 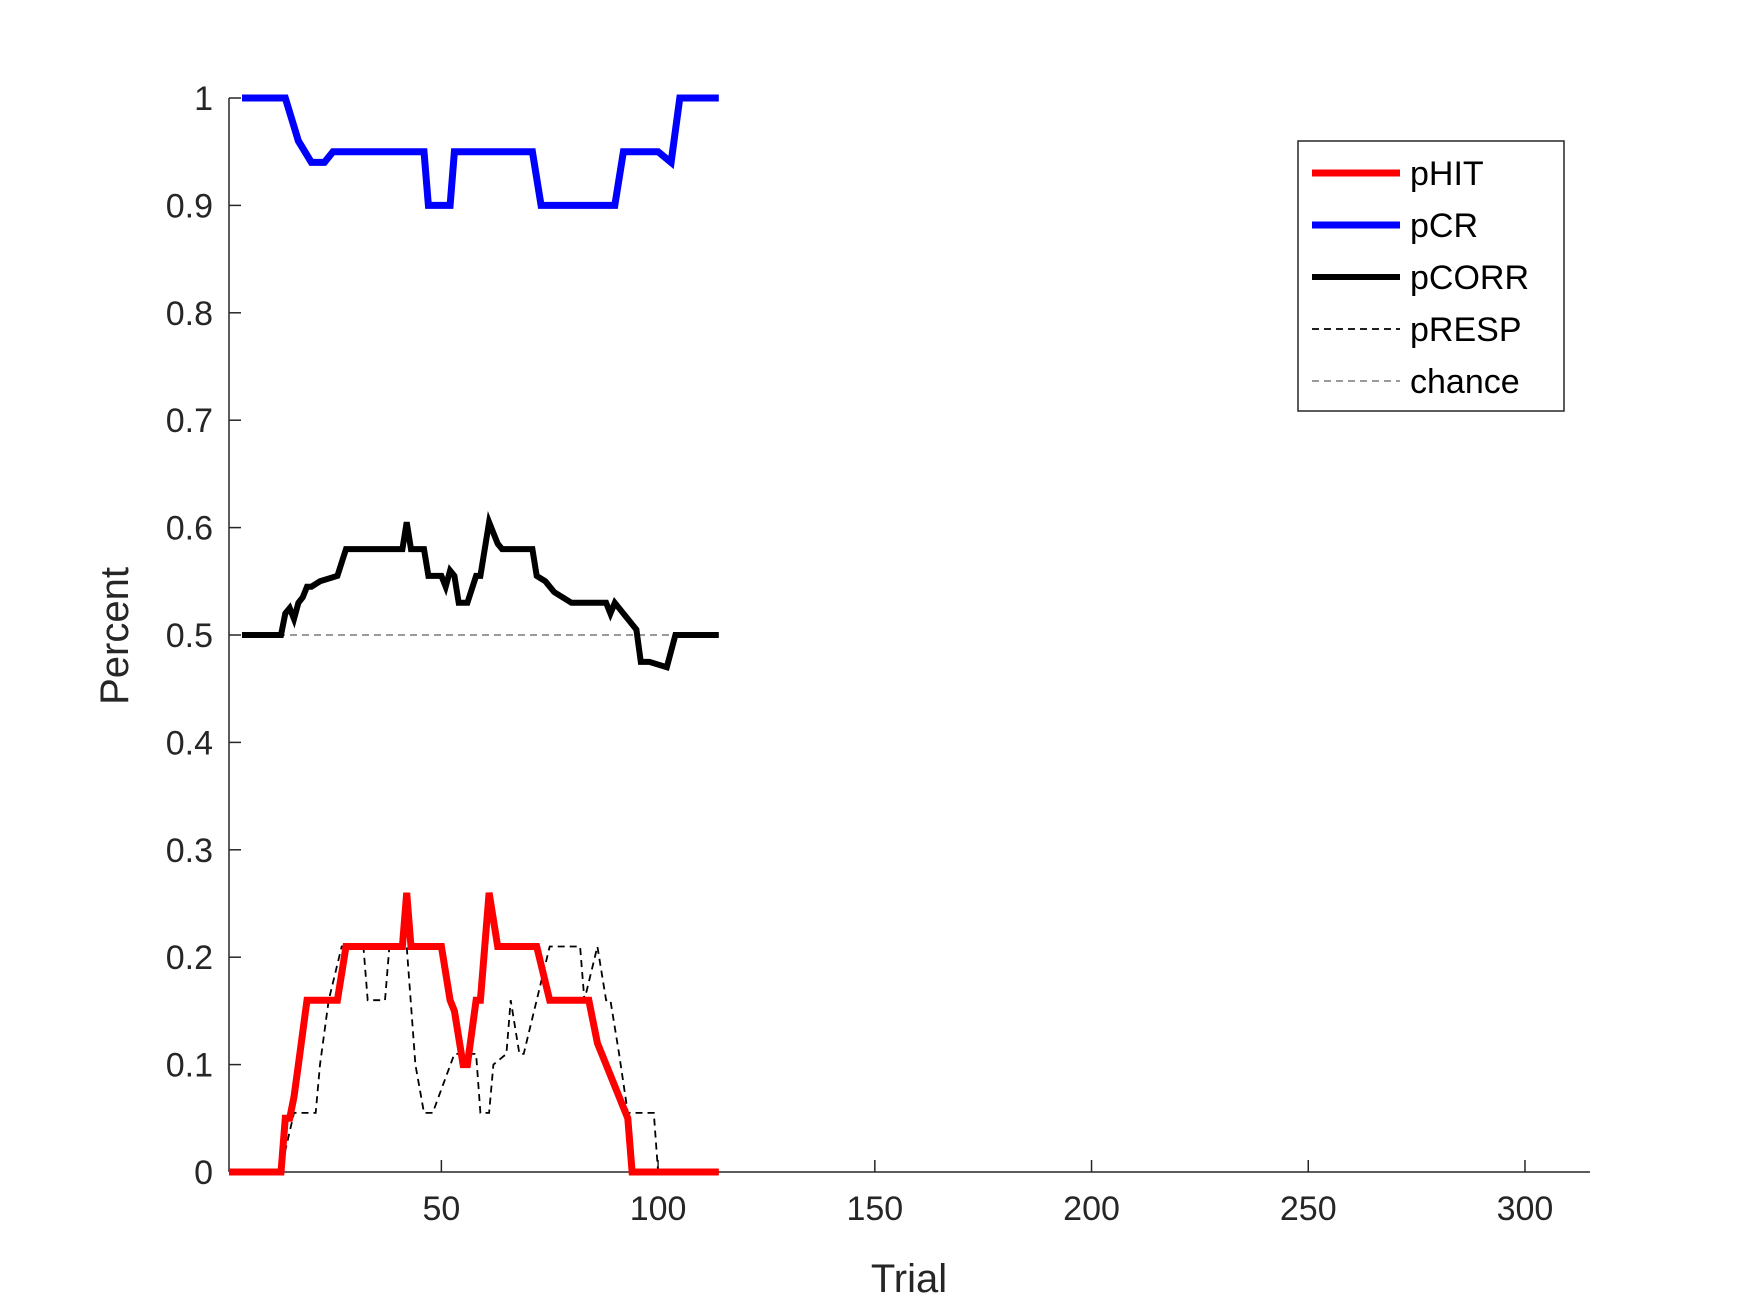 I want to click on legend-item-pcr: pCR, so click(x=1395, y=226).